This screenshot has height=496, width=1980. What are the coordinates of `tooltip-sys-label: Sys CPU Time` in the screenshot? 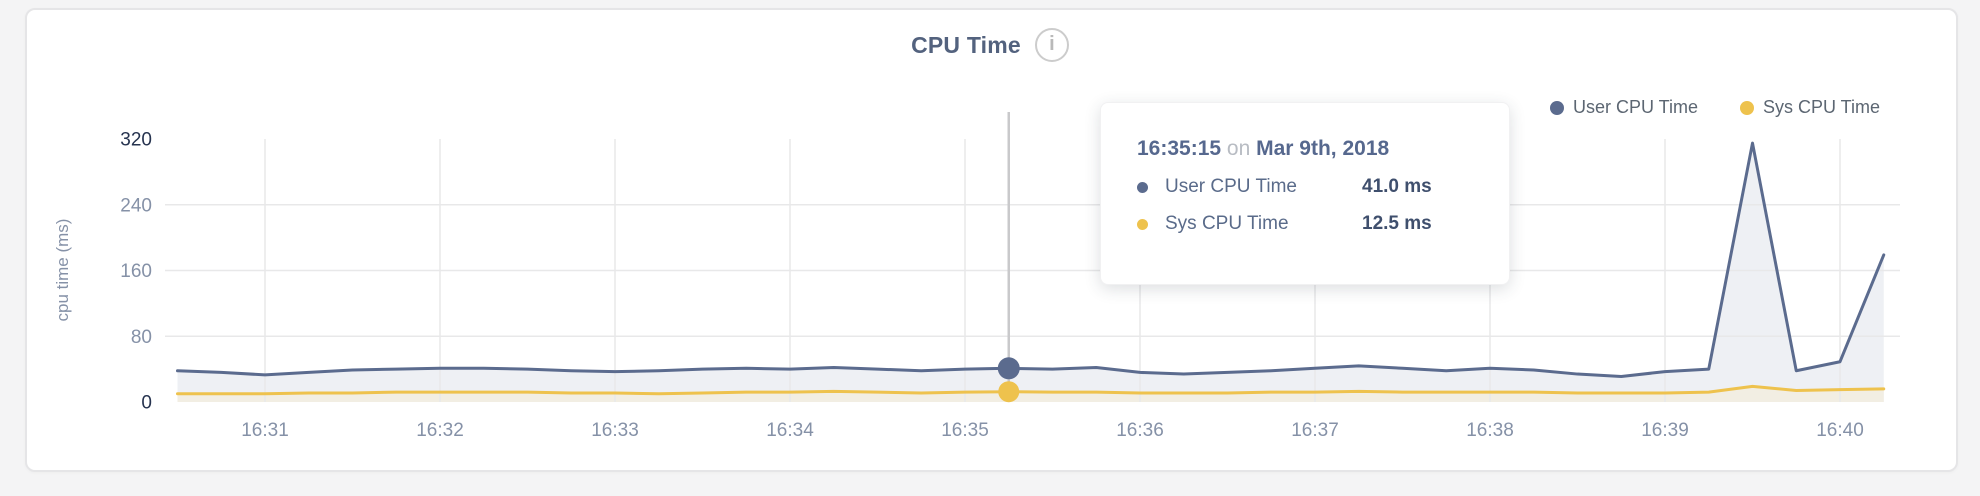 It's located at (1227, 223).